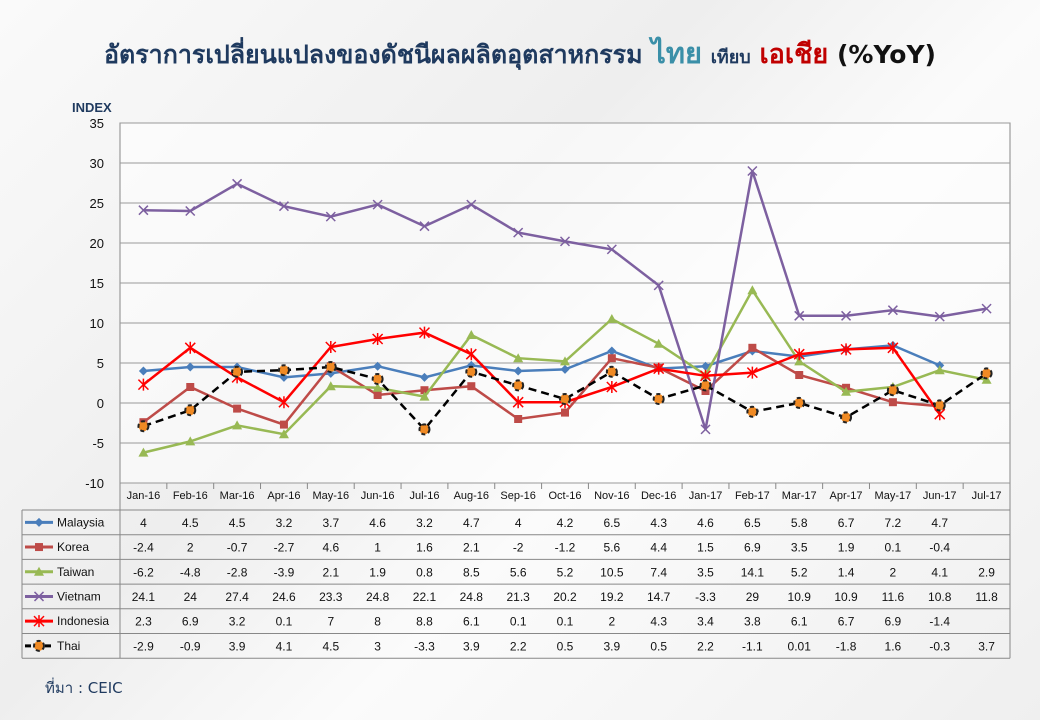 The width and height of the screenshot is (1040, 720). I want to click on x-tick-label: Feb-16, so click(190, 496).